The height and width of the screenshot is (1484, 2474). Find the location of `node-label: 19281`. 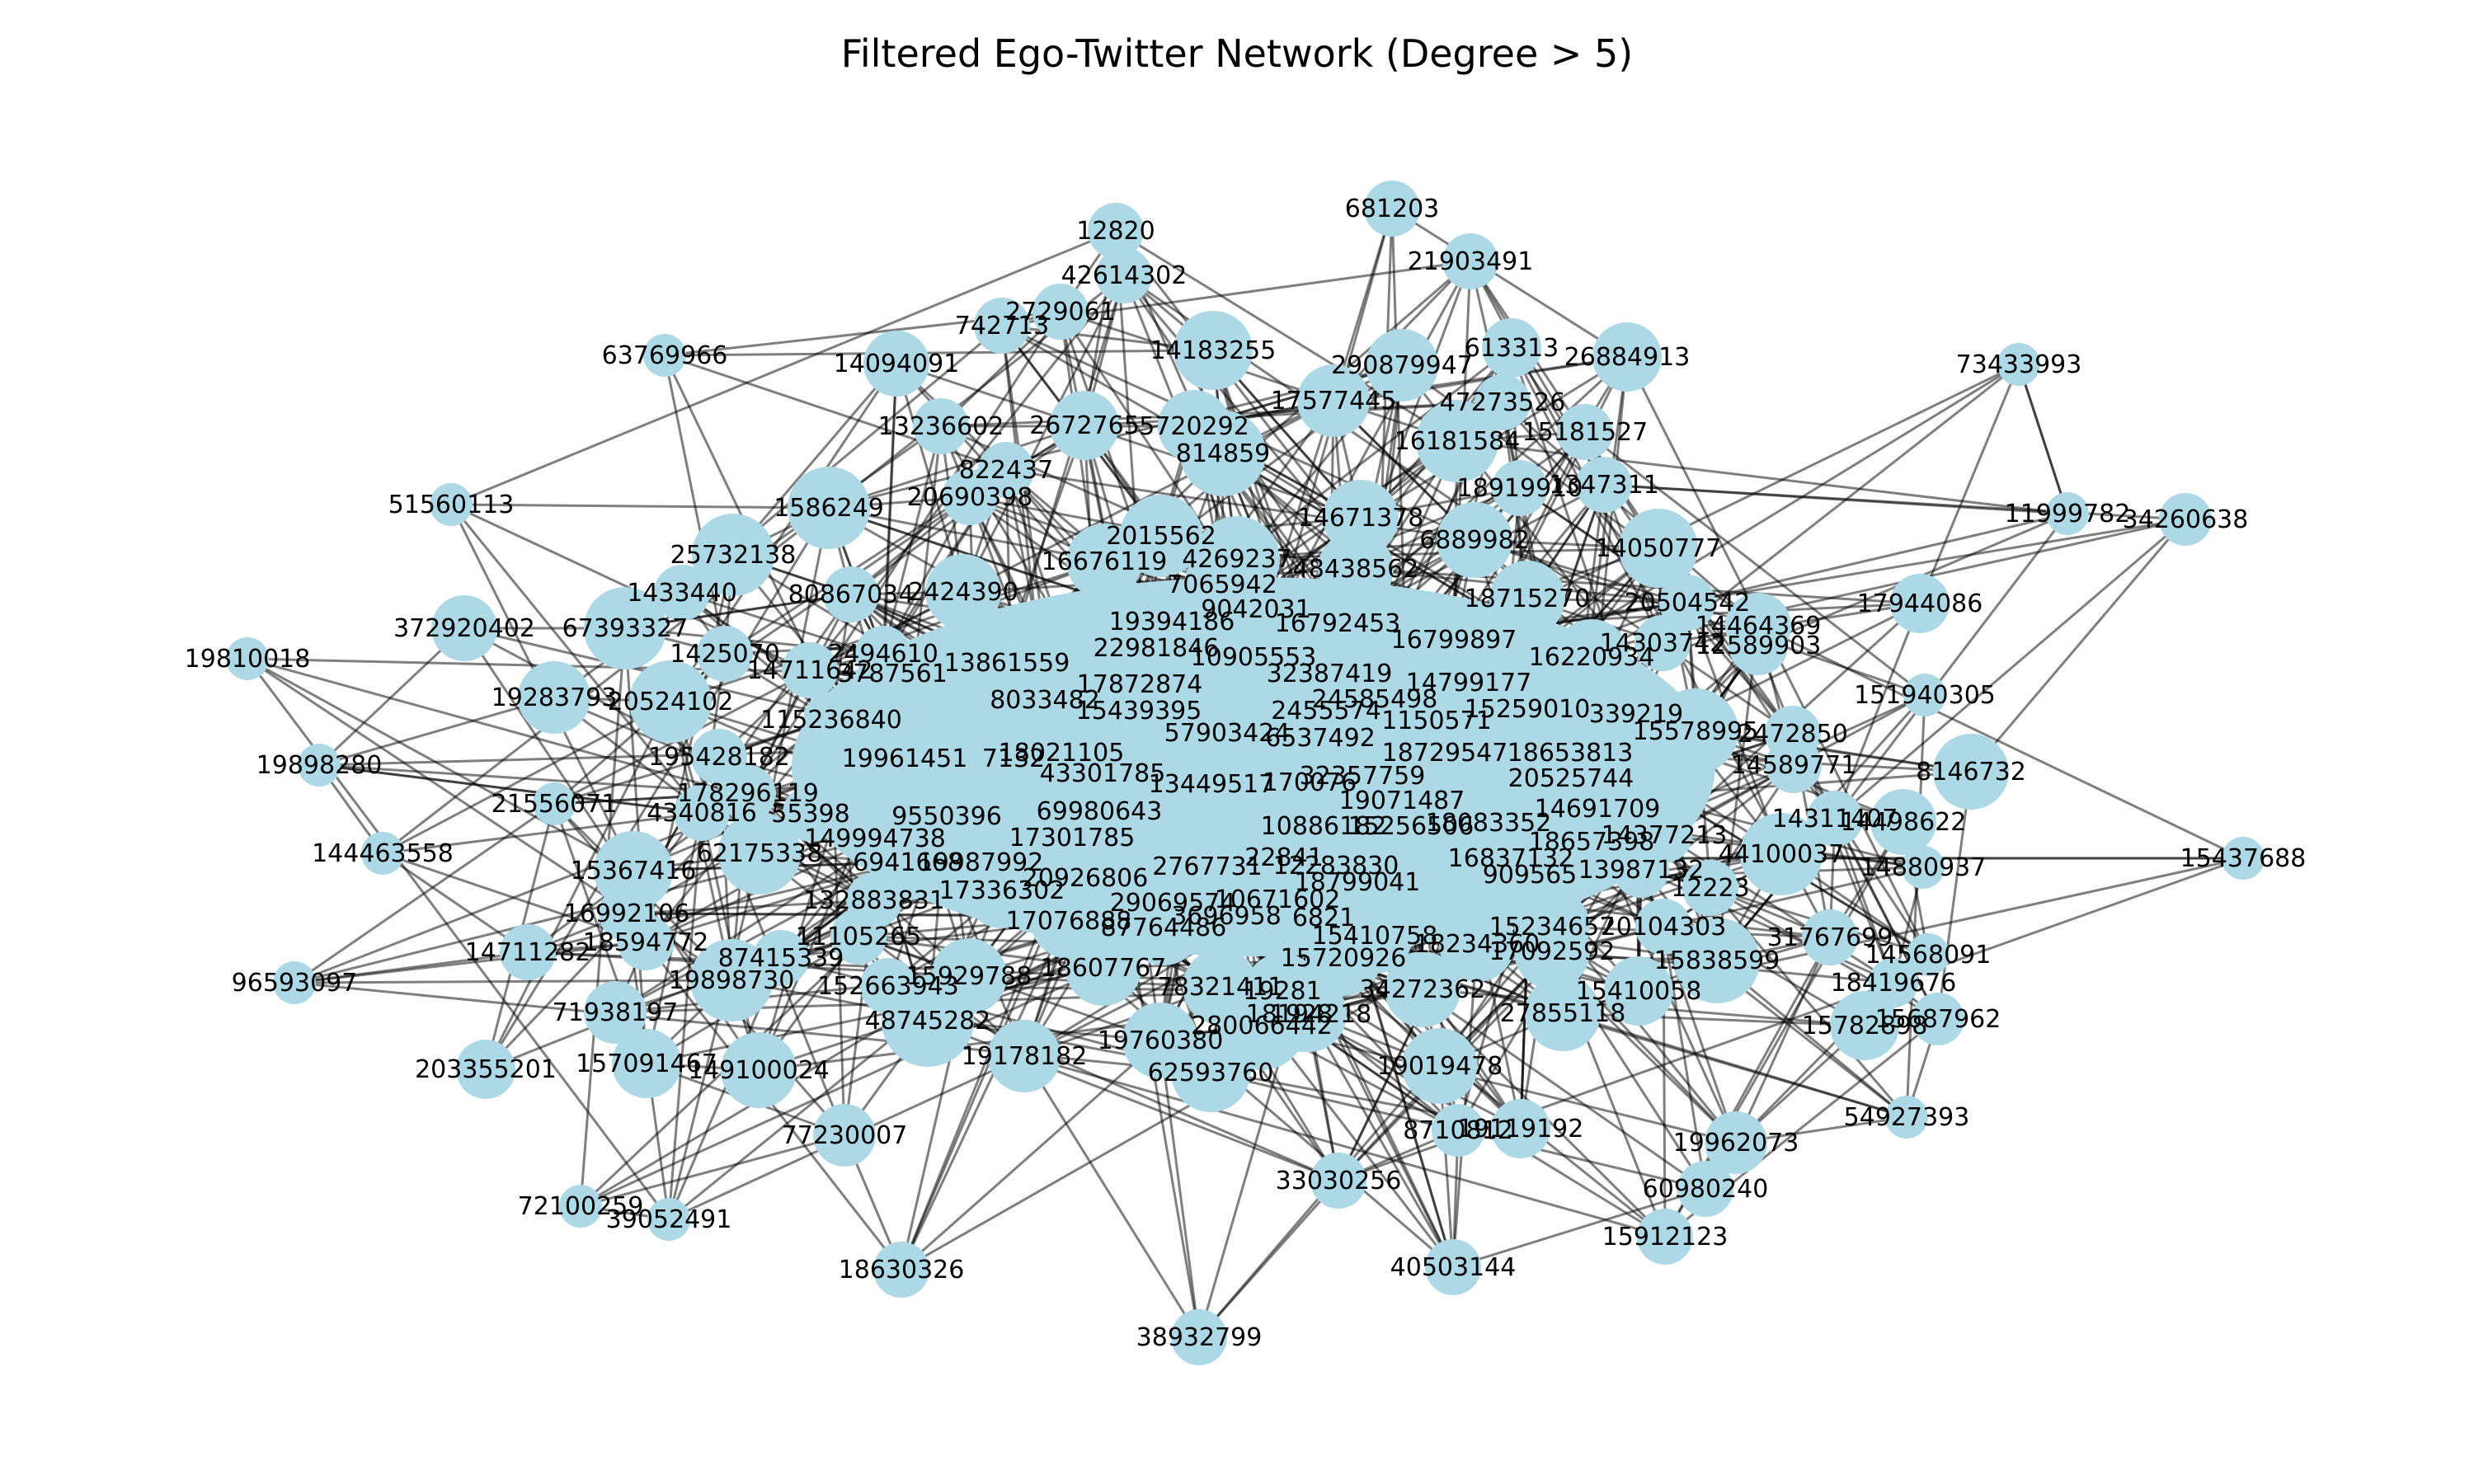

node-label: 19281 is located at coordinates (1282, 991).